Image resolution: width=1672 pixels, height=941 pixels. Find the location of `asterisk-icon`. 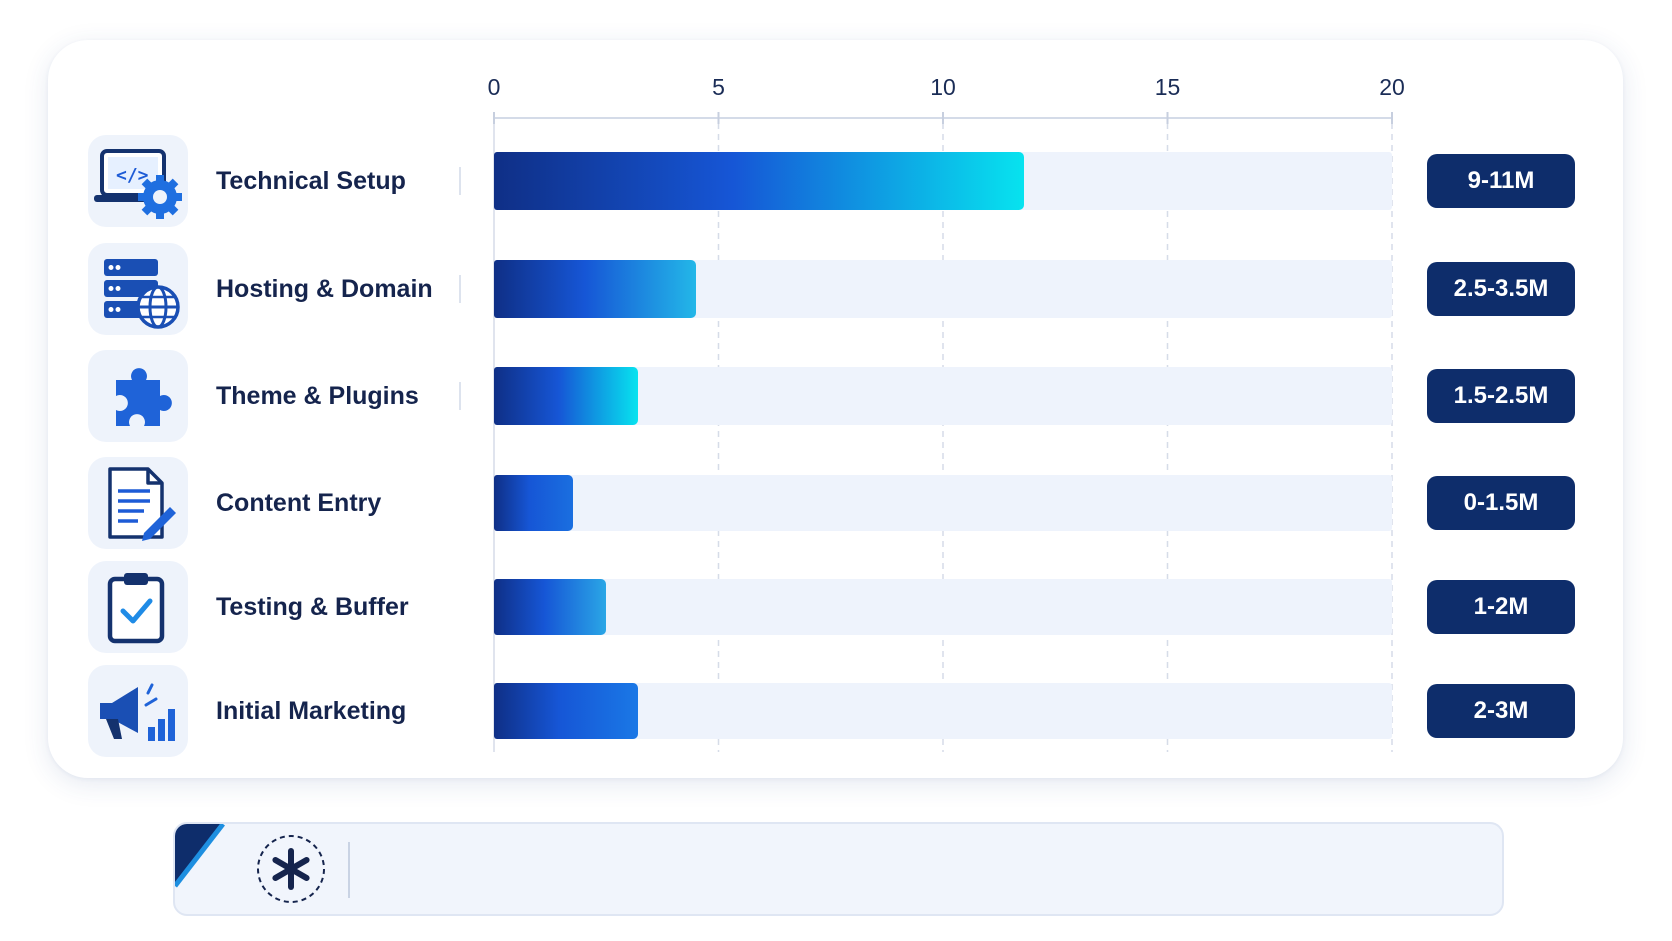

asterisk-icon is located at coordinates (291, 869).